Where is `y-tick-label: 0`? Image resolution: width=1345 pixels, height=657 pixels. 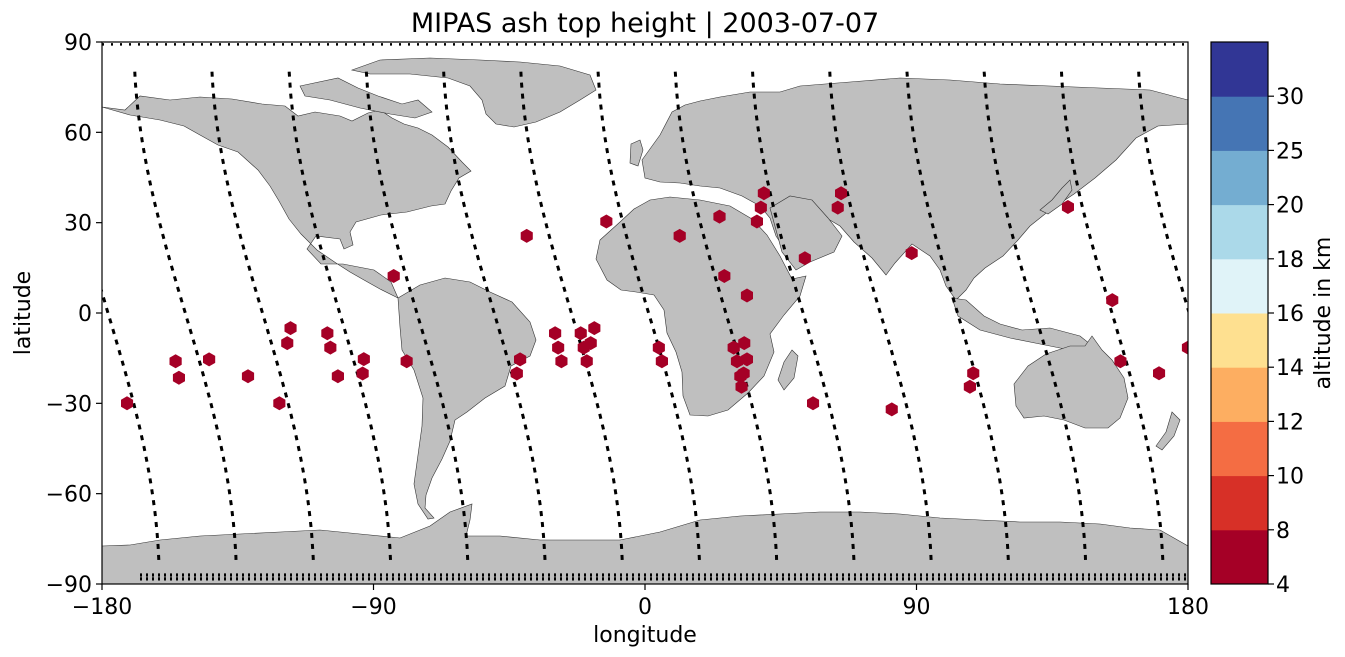 y-tick-label: 0 is located at coordinates (85, 314).